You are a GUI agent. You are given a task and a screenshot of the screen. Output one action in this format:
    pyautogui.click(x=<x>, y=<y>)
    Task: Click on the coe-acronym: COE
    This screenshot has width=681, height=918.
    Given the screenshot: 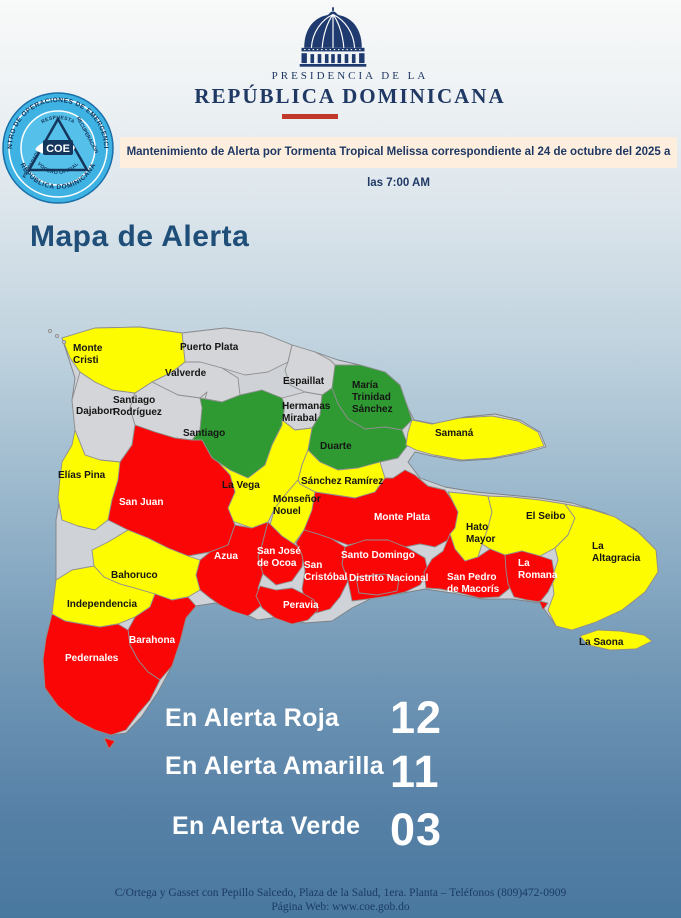 What is the action you would take?
    pyautogui.click(x=58, y=149)
    